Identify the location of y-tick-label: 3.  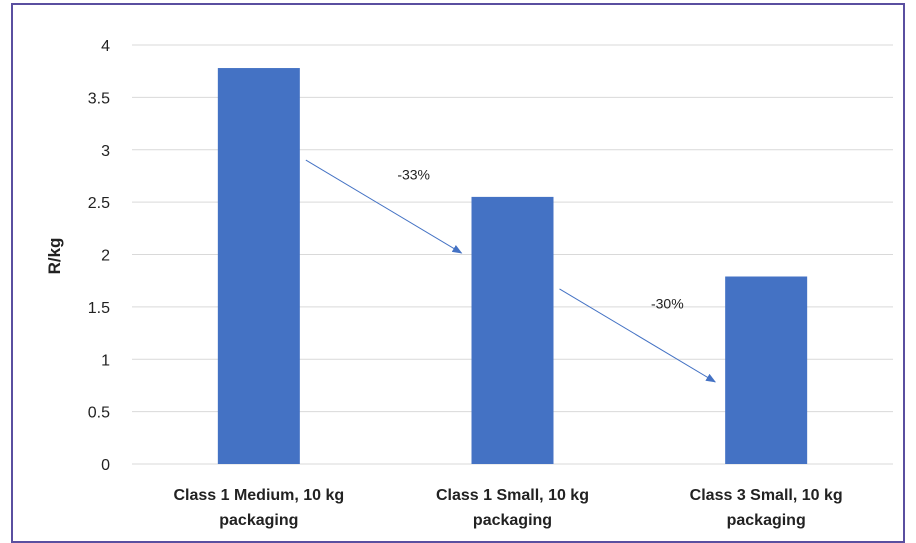
(105, 151).